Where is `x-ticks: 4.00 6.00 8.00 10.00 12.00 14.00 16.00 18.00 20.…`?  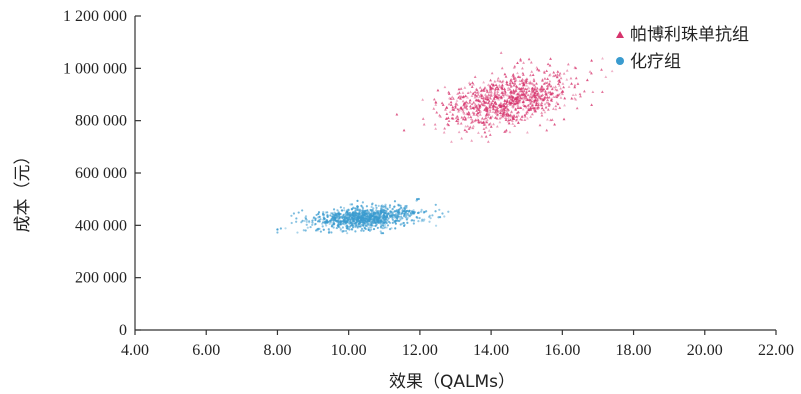
x-ticks: 4.00 6.00 8.00 10.00 12.00 14.00 16.00 18.00 20.… is located at coordinates (457, 344).